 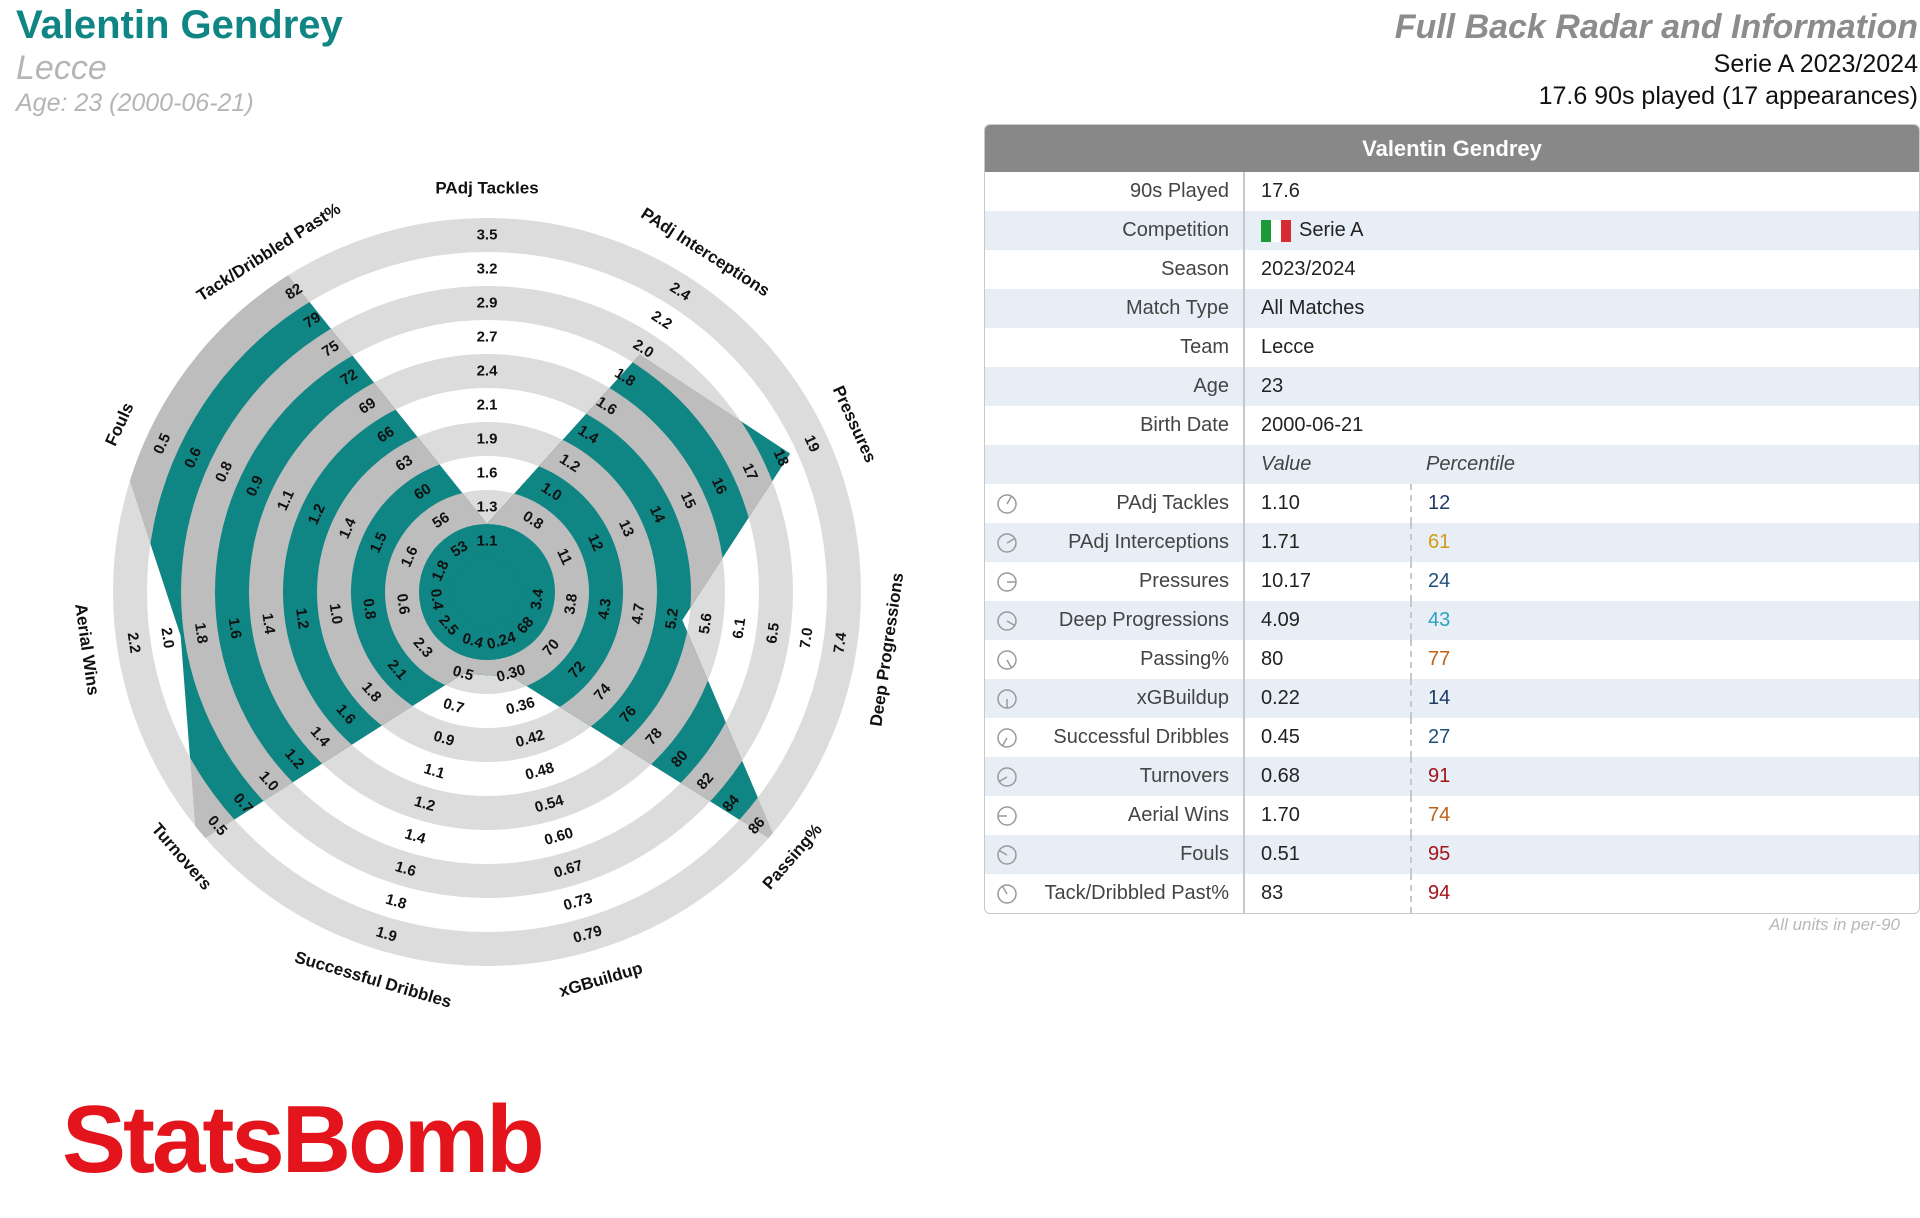 What do you see at coordinates (1656, 27) in the screenshot?
I see `report-title: Full Back Radar and Information` at bounding box center [1656, 27].